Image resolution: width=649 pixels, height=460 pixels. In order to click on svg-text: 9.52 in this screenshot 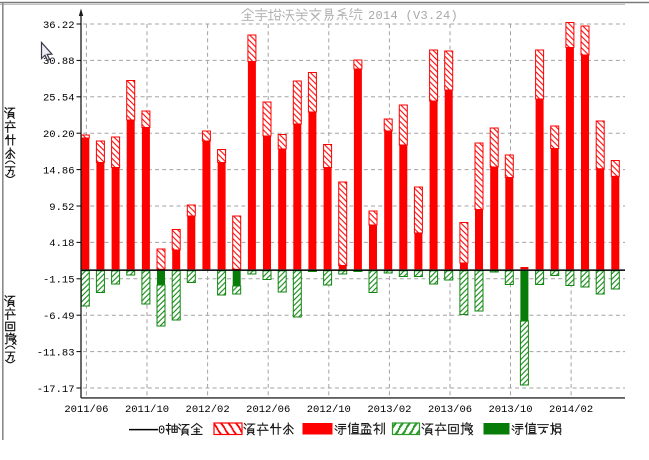, I will do `click(61, 208)`.